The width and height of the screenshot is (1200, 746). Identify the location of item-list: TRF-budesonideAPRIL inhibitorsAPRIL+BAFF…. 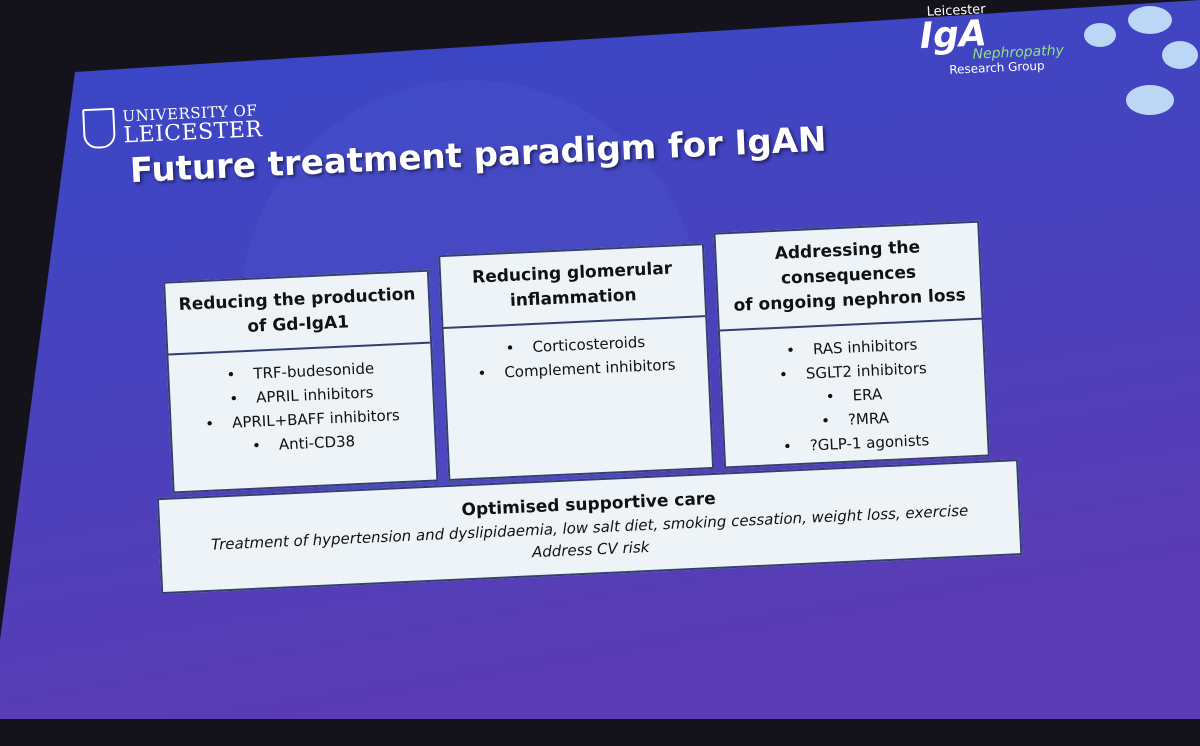
(301, 408).